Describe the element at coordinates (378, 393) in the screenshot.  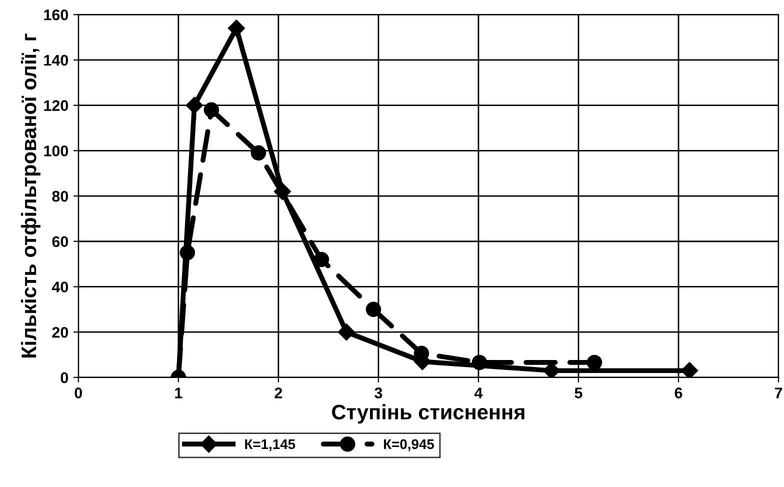
I see `x-tick-label: 3` at that location.